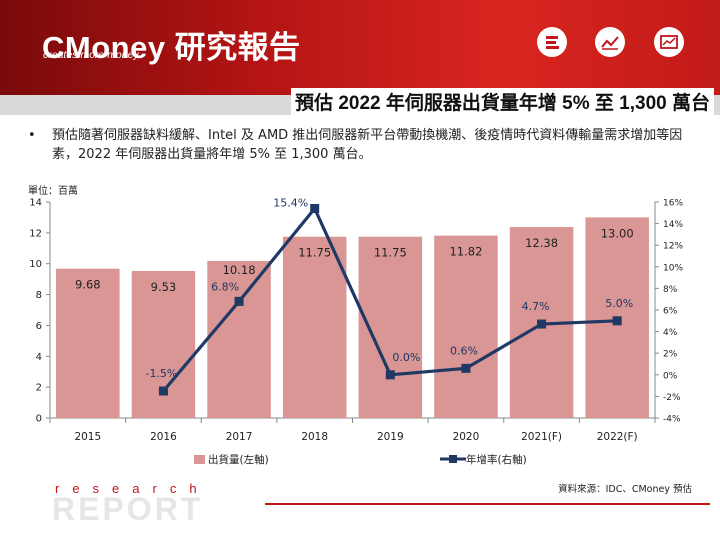  Describe the element at coordinates (128, 509) in the screenshot. I see `footer-report: REPORT` at that location.